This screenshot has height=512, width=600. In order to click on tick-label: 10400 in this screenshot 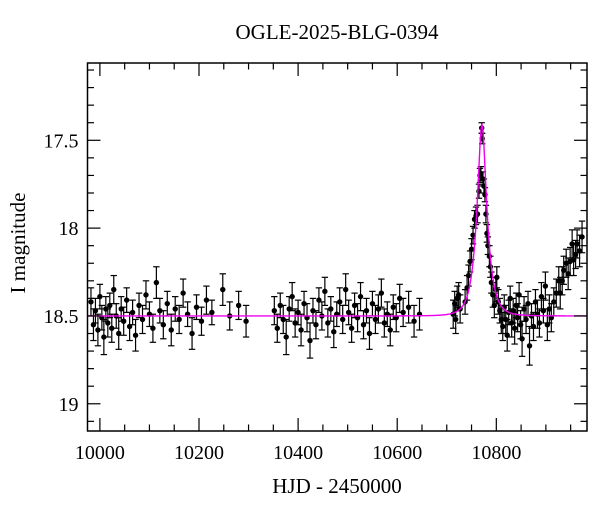, I will do `click(298, 453)`.